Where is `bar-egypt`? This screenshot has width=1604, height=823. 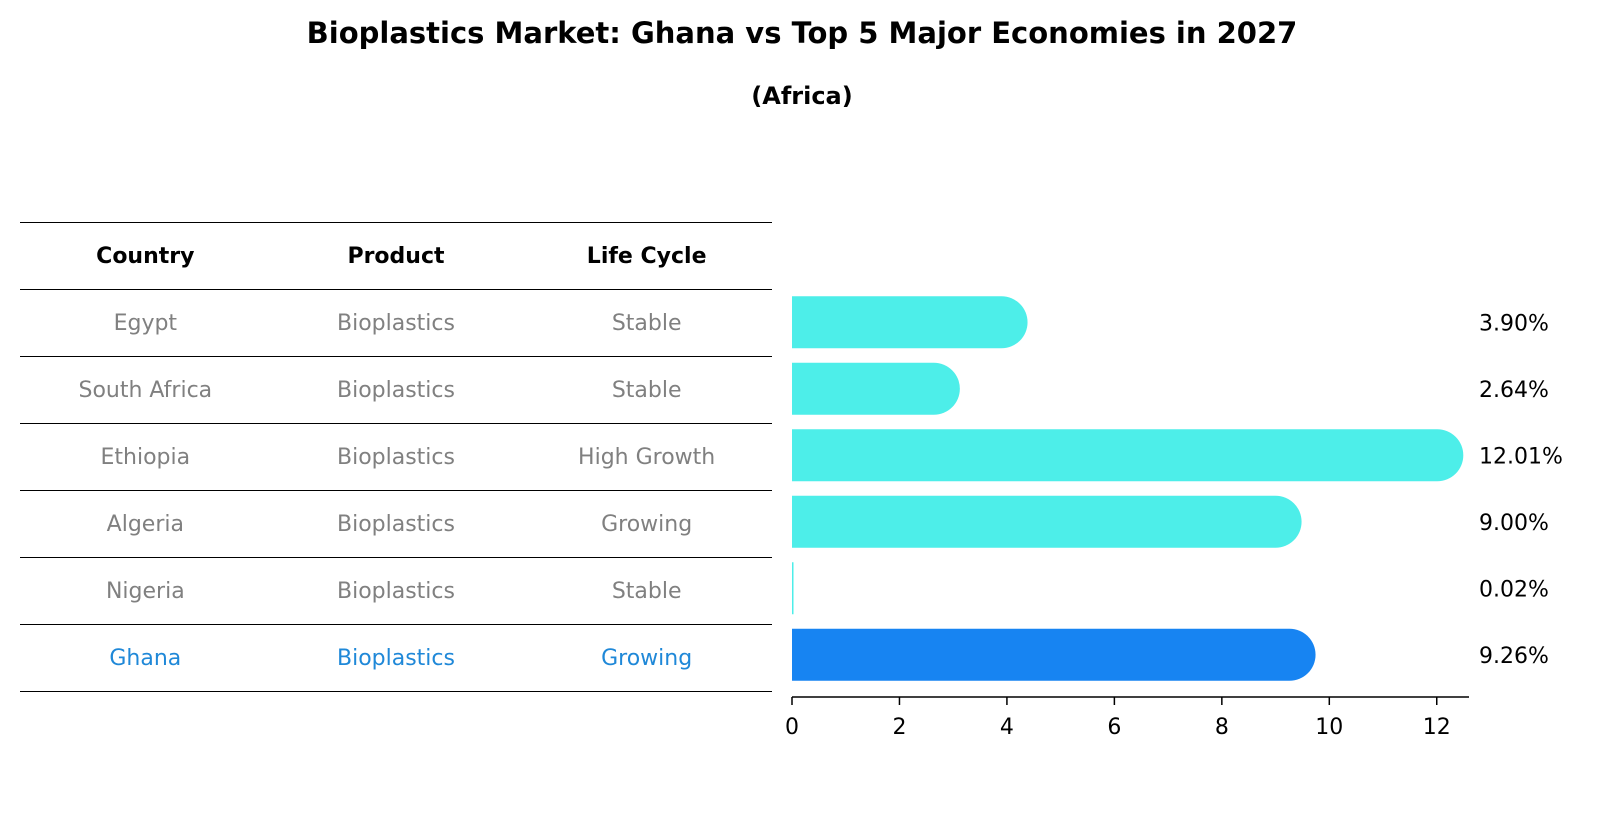 bar-egypt is located at coordinates (910, 322).